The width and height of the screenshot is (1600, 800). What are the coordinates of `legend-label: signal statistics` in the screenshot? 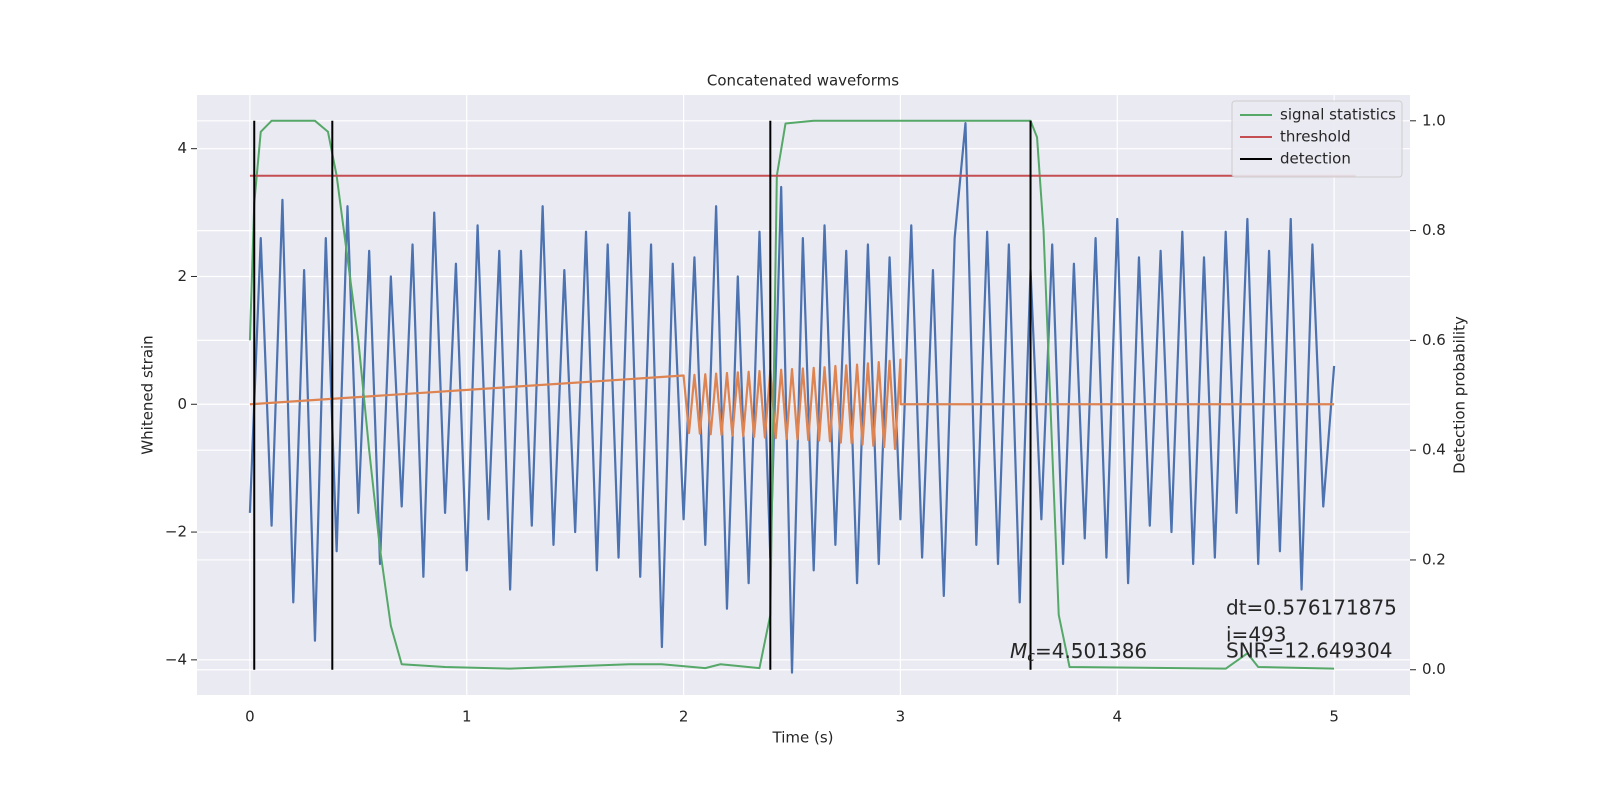 It's located at (1338, 115).